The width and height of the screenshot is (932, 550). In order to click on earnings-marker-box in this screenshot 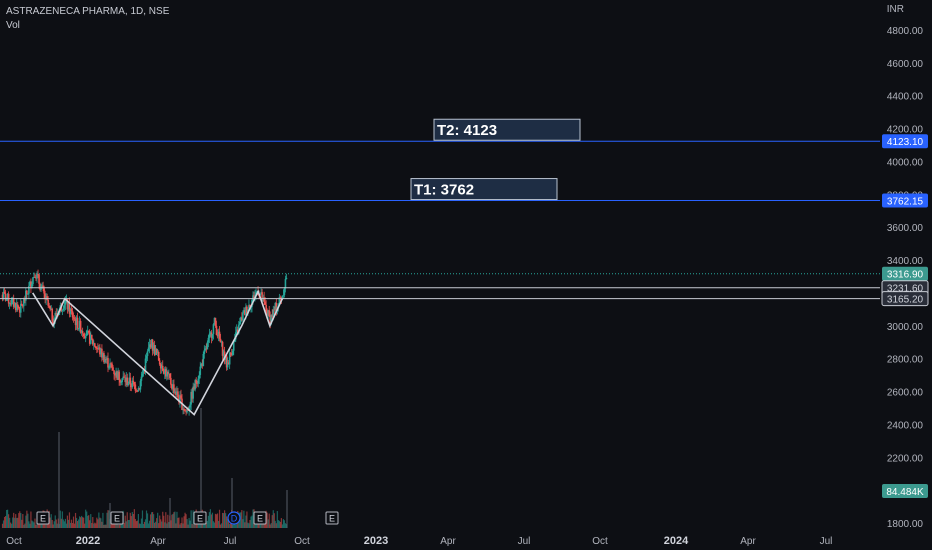, I will do `click(260, 518)`.